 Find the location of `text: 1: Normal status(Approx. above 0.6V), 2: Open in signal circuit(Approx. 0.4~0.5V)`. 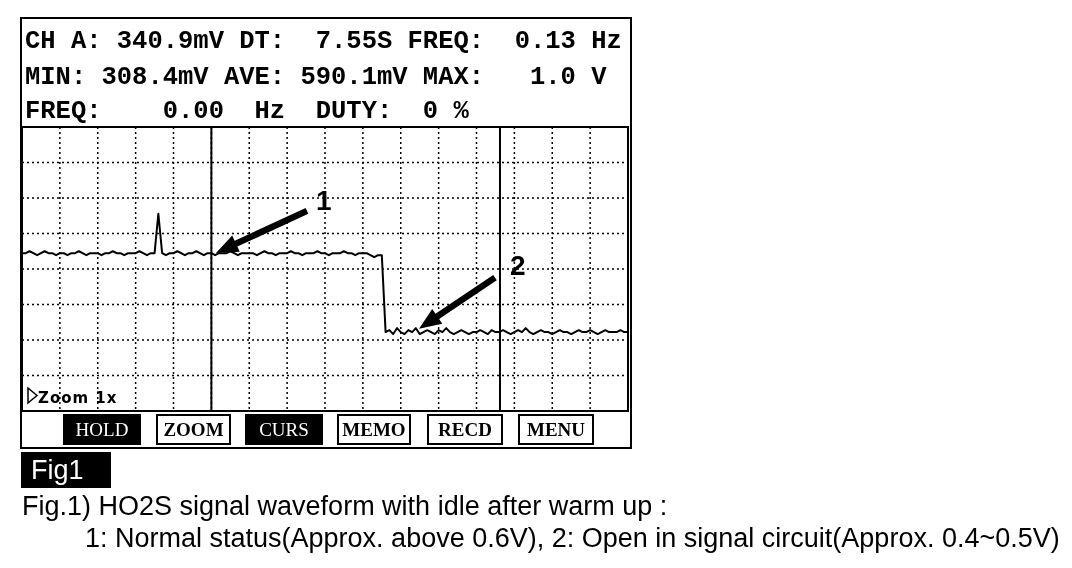

text: 1: Normal status(Approx. above 0.6V), 2: Open in signal circuit(Approx. 0.4~0.5V) is located at coordinates (572, 538).